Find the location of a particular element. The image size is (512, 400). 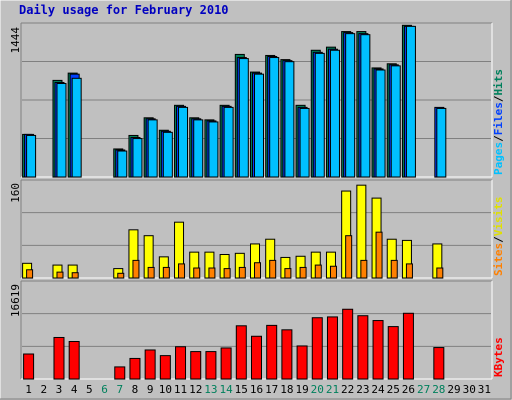

kbytes-max-label: 16619 is located at coordinates (15, 300).